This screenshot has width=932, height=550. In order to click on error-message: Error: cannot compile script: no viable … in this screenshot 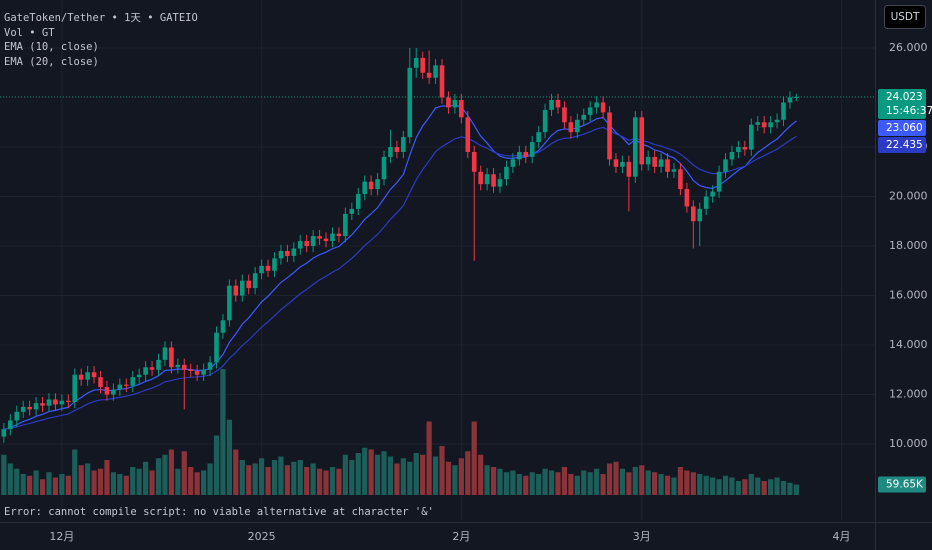, I will do `click(219, 512)`.